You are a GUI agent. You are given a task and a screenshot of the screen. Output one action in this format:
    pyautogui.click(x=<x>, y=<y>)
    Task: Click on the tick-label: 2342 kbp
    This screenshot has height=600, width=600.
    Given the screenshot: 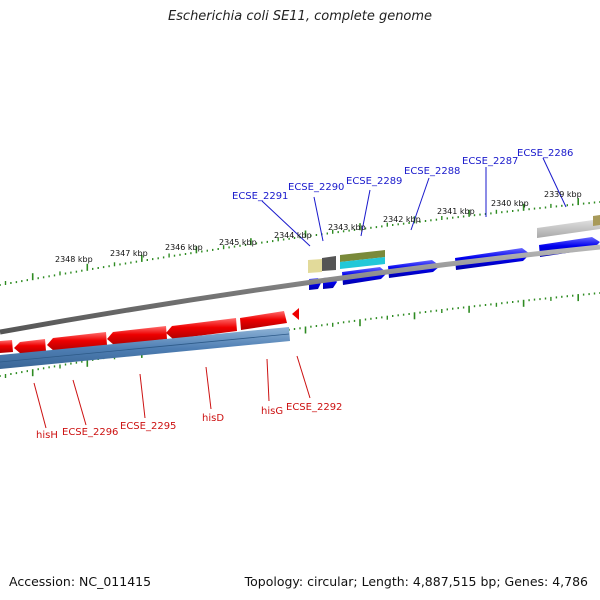 What is the action you would take?
    pyautogui.click(x=402, y=219)
    